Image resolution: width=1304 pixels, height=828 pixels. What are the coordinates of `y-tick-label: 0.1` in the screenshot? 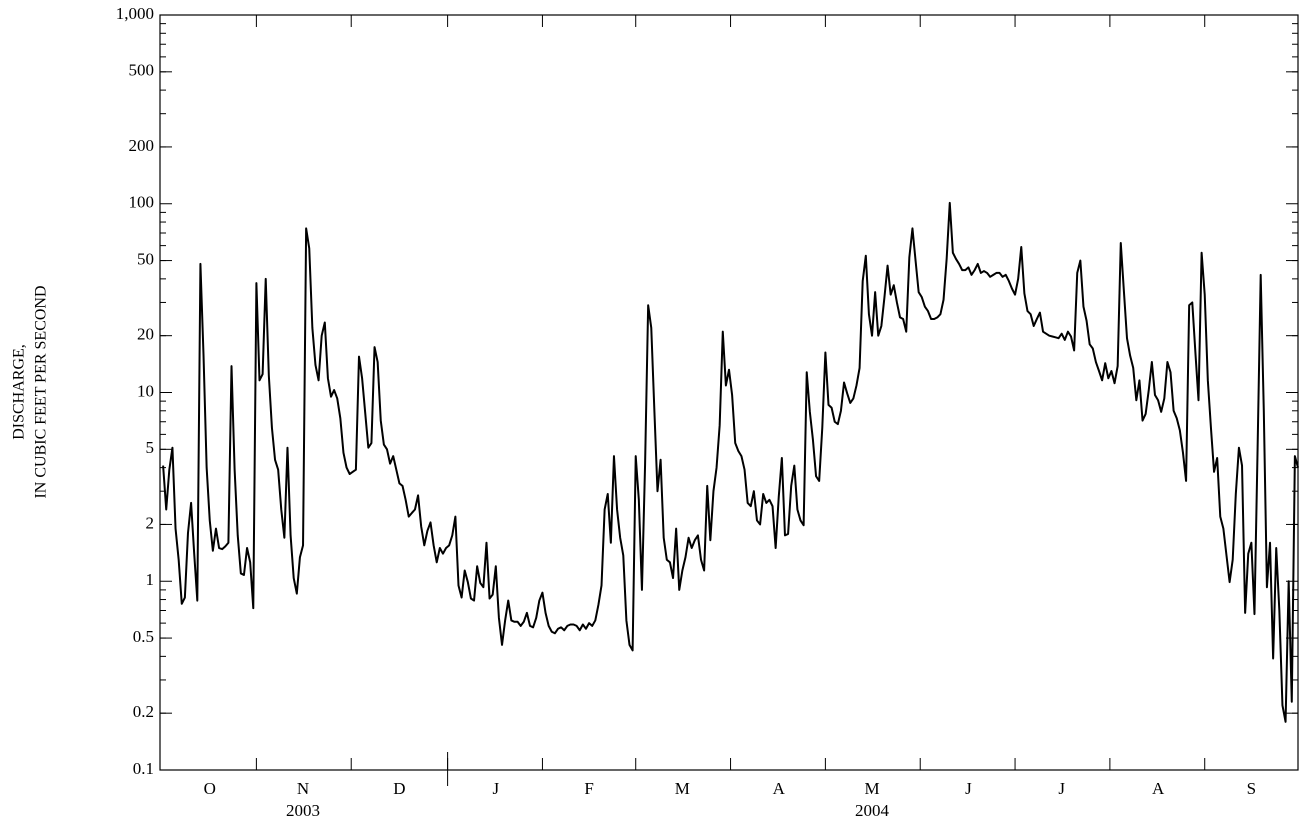 It's located at (143, 768).